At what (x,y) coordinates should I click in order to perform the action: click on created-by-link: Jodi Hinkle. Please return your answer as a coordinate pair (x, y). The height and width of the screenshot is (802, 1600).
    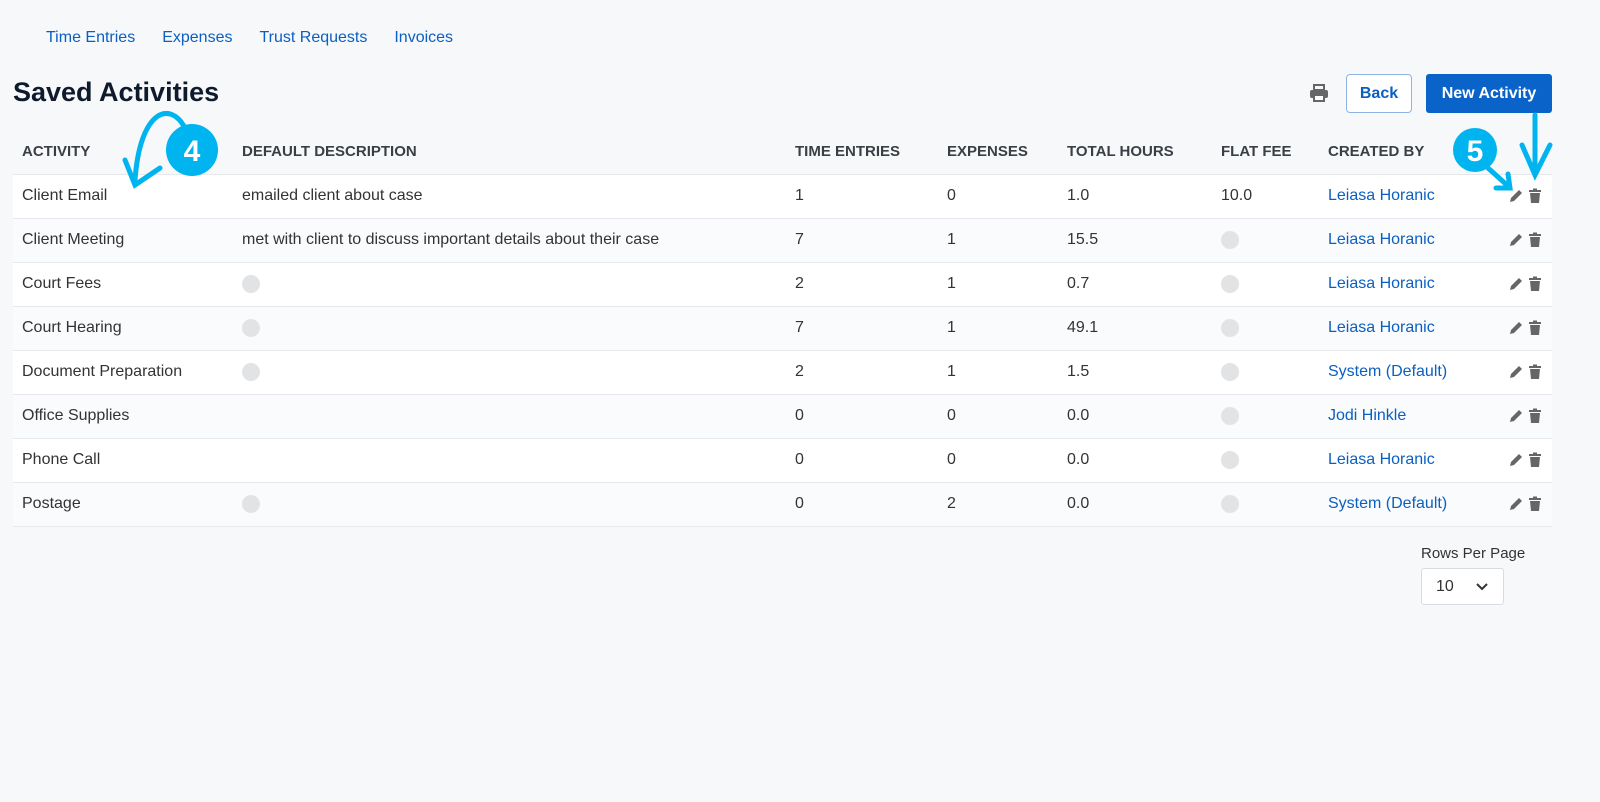
    Looking at the image, I should click on (1367, 415).